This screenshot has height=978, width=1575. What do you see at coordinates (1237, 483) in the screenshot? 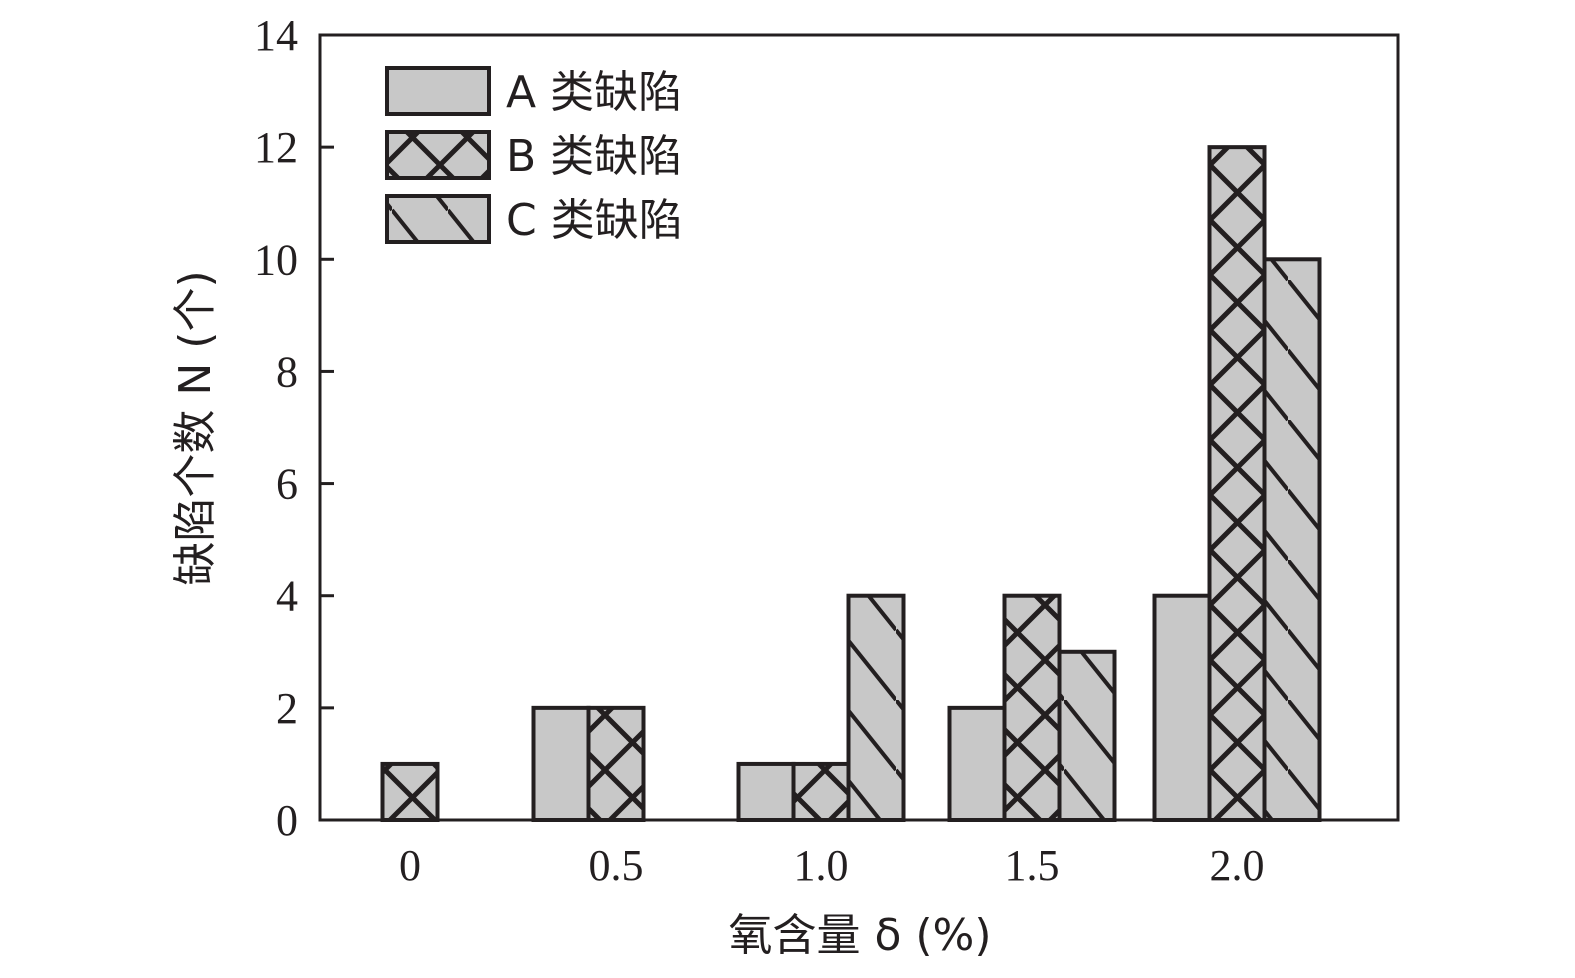
I see `bar-crosshatch-2.0` at bounding box center [1237, 483].